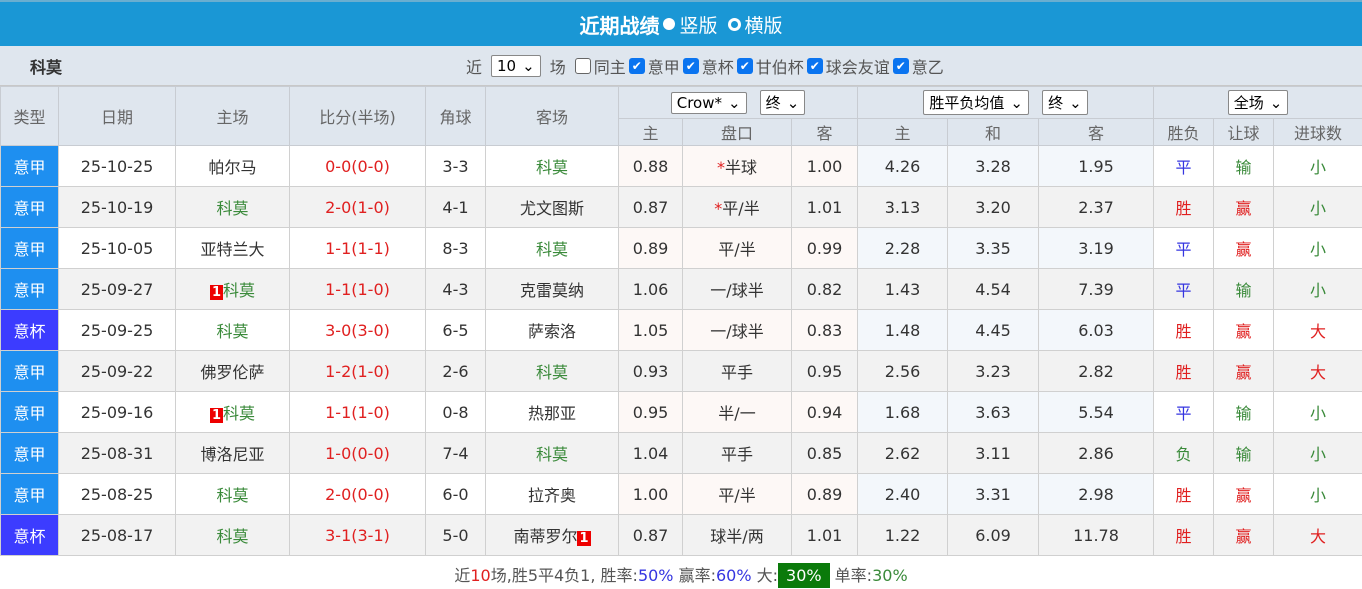  I want to click on same-home-checkbox, so click(582, 65).